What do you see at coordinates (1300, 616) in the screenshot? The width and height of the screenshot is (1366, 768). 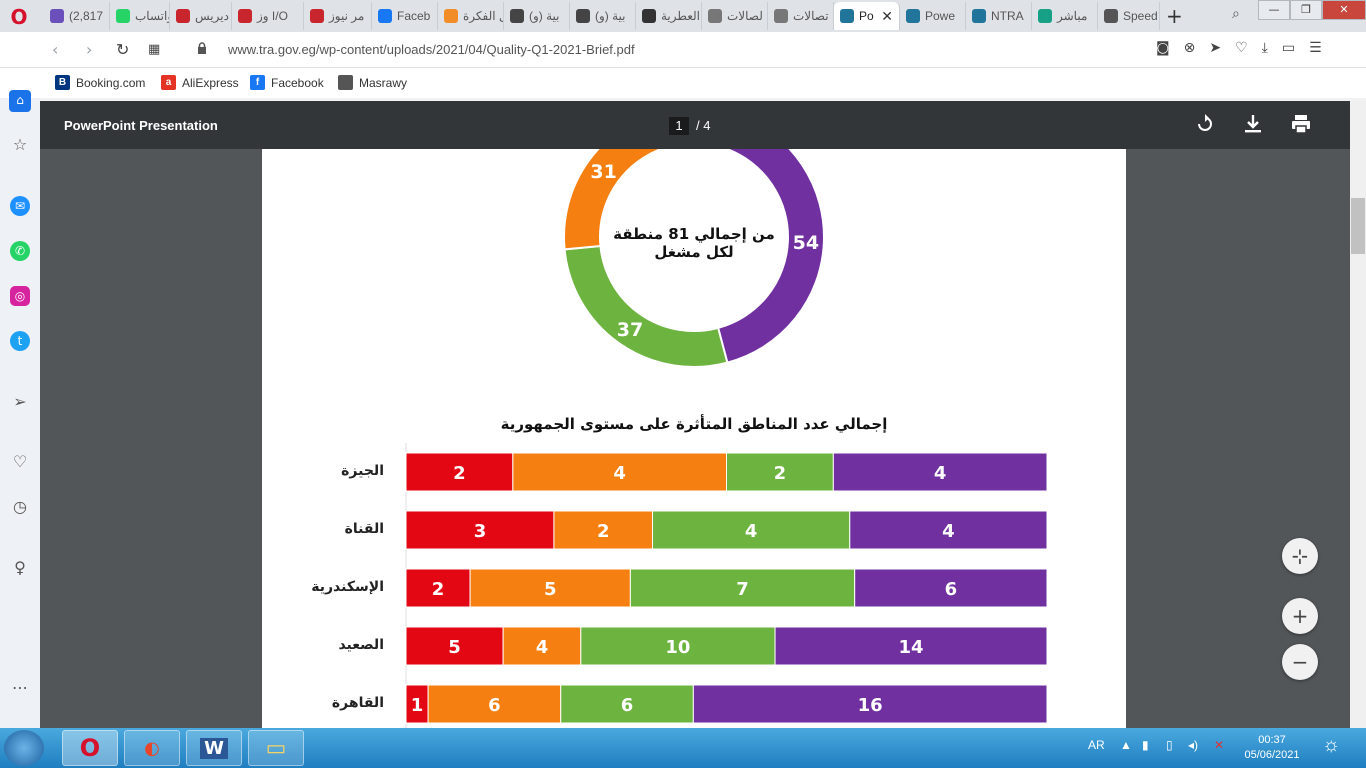 I see `zoom-in-button: +` at bounding box center [1300, 616].